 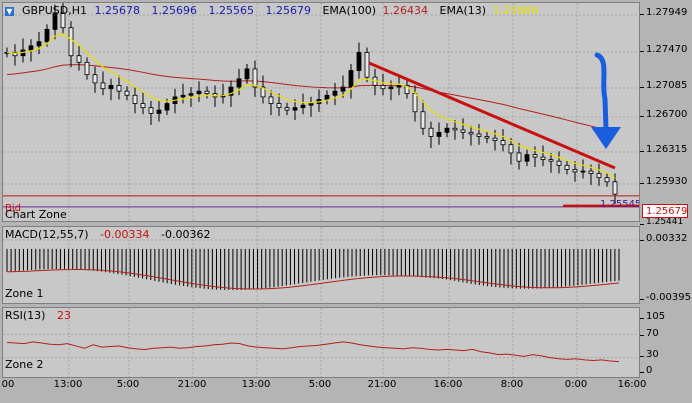 I want to click on ema13-value: 1.25886, so click(x=515, y=10).